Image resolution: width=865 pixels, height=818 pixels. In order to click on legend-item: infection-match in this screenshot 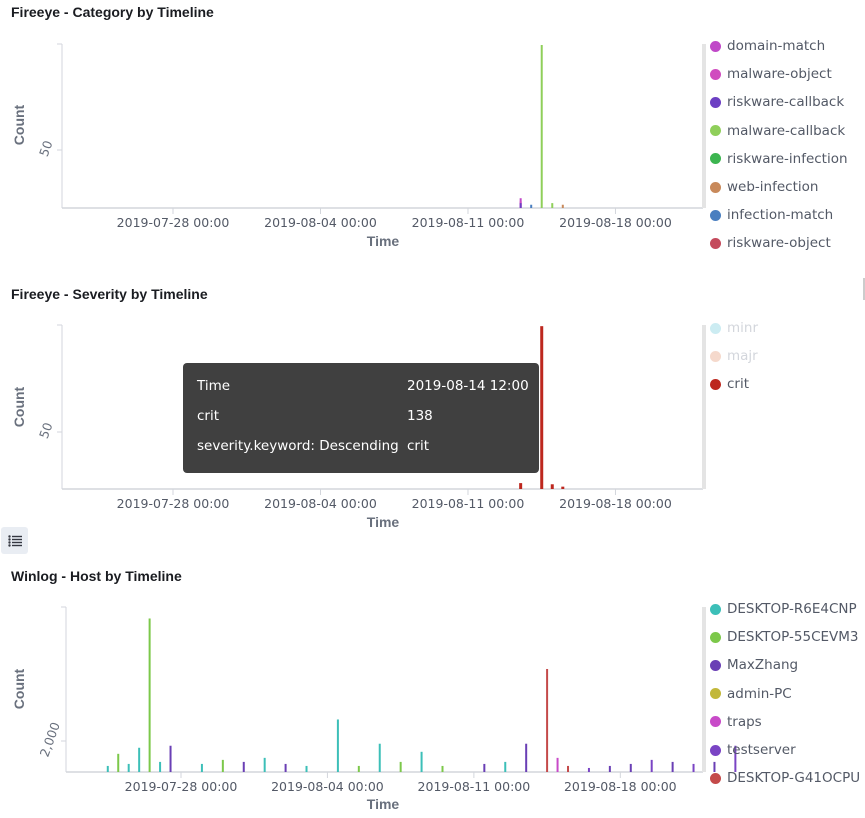, I will do `click(779, 215)`.